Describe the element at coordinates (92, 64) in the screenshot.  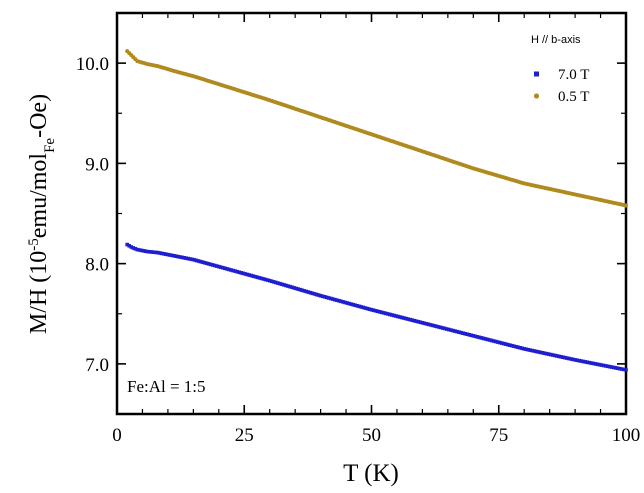
I see `y-tick-label: 10.0` at that location.